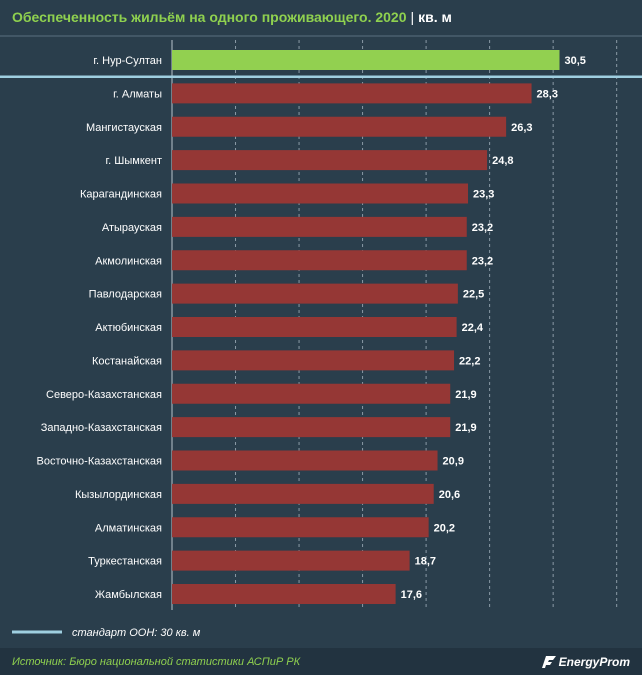 This screenshot has height=675, width=642. I want to click on logo-icon, so click(548, 661).